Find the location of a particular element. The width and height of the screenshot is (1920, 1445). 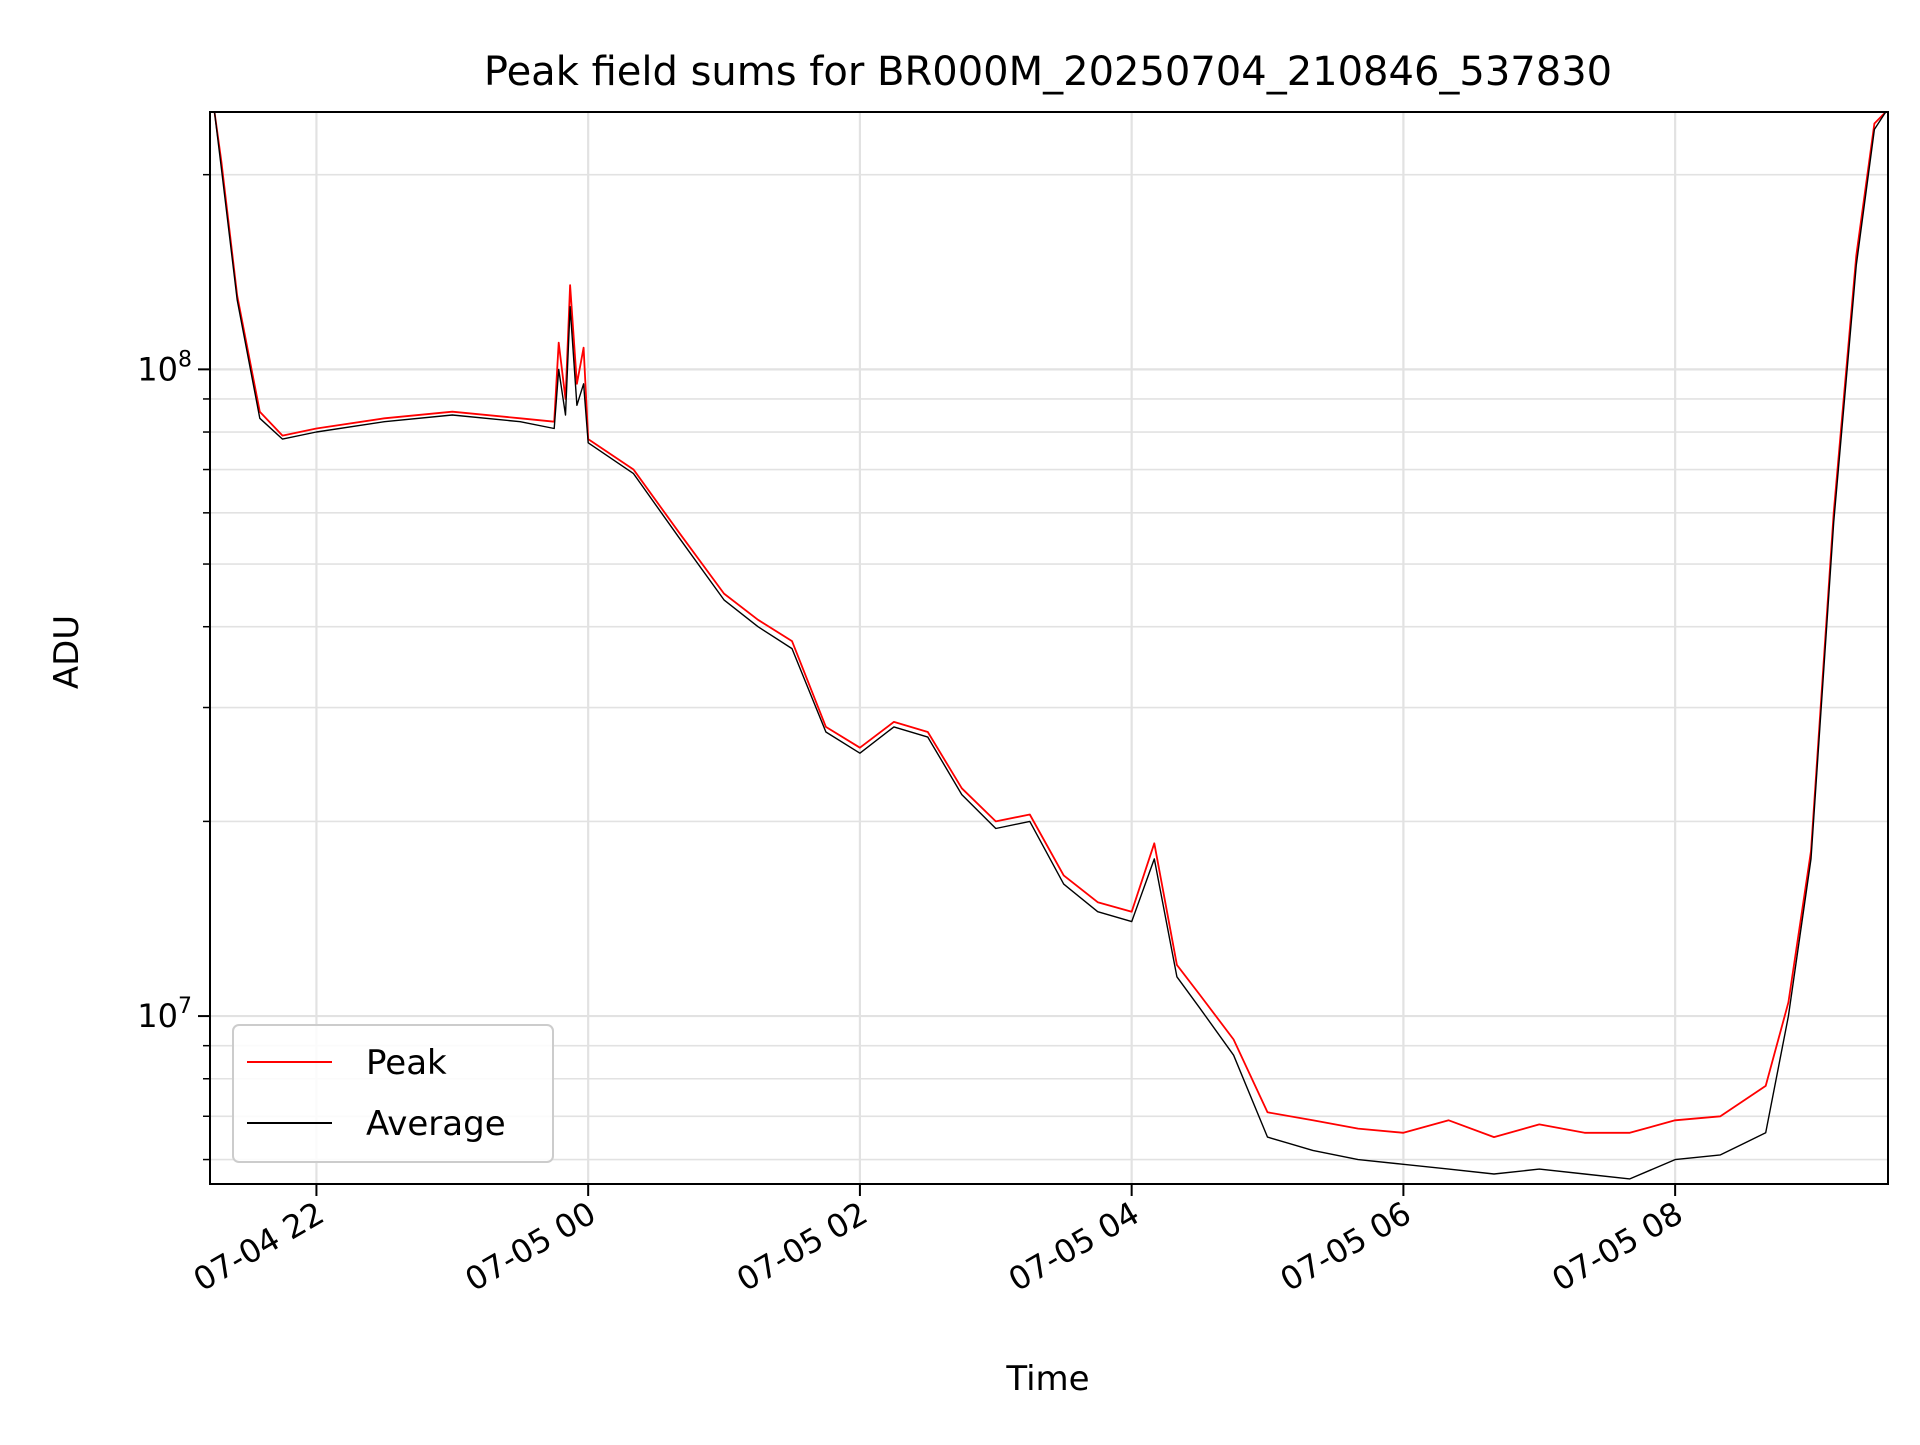

x-tick-label: 07-05 06 is located at coordinates (1346, 1246).